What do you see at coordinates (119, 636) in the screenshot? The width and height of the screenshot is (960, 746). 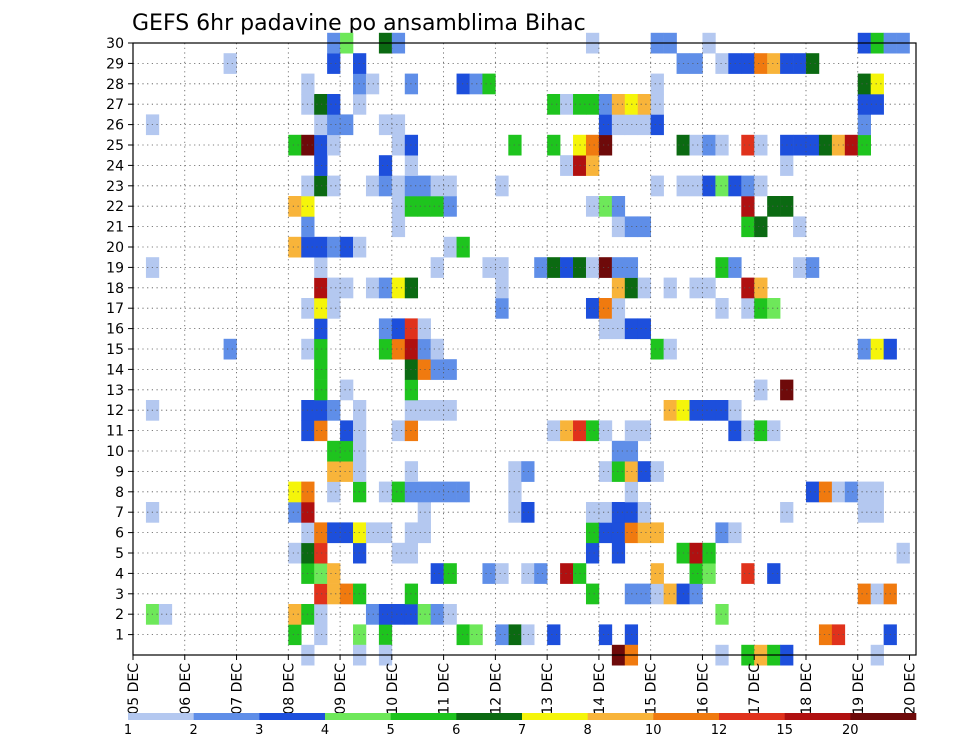 I see `y-tick-label: 1` at bounding box center [119, 636].